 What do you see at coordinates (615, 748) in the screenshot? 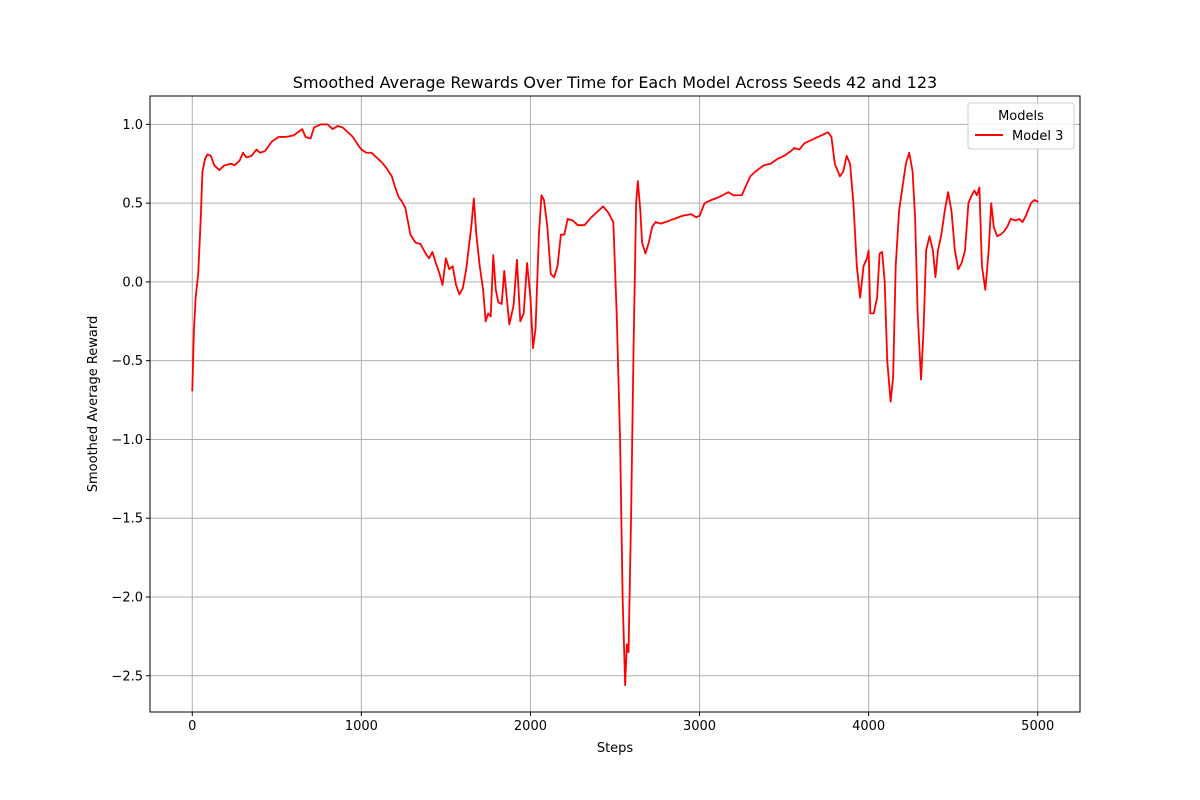
I see `x-axis-label: Steps` at bounding box center [615, 748].